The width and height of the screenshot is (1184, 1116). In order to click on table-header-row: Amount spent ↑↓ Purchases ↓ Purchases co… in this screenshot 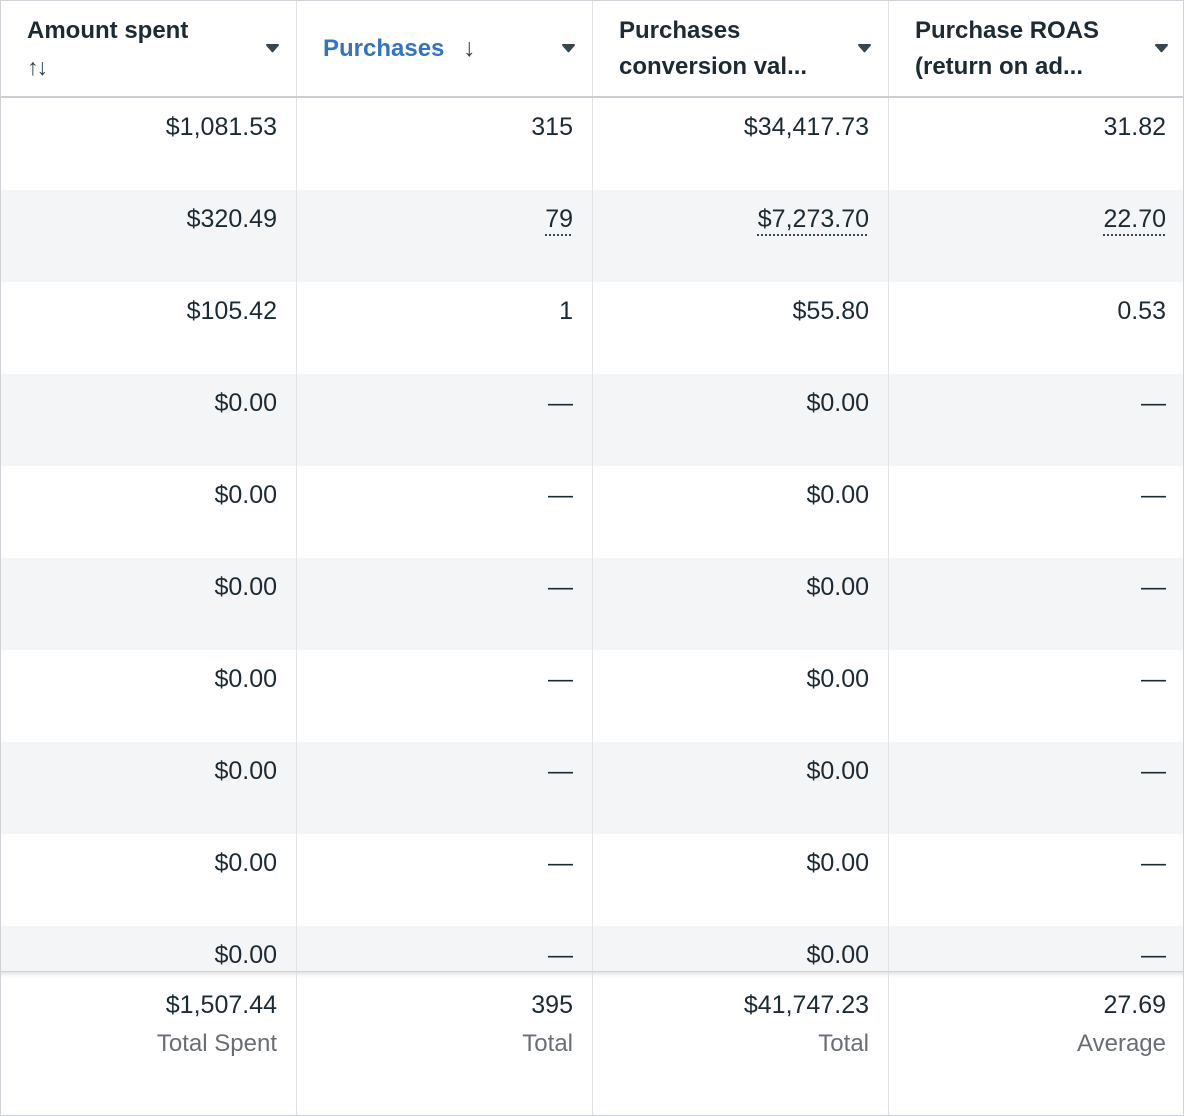, I will do `click(592, 49)`.